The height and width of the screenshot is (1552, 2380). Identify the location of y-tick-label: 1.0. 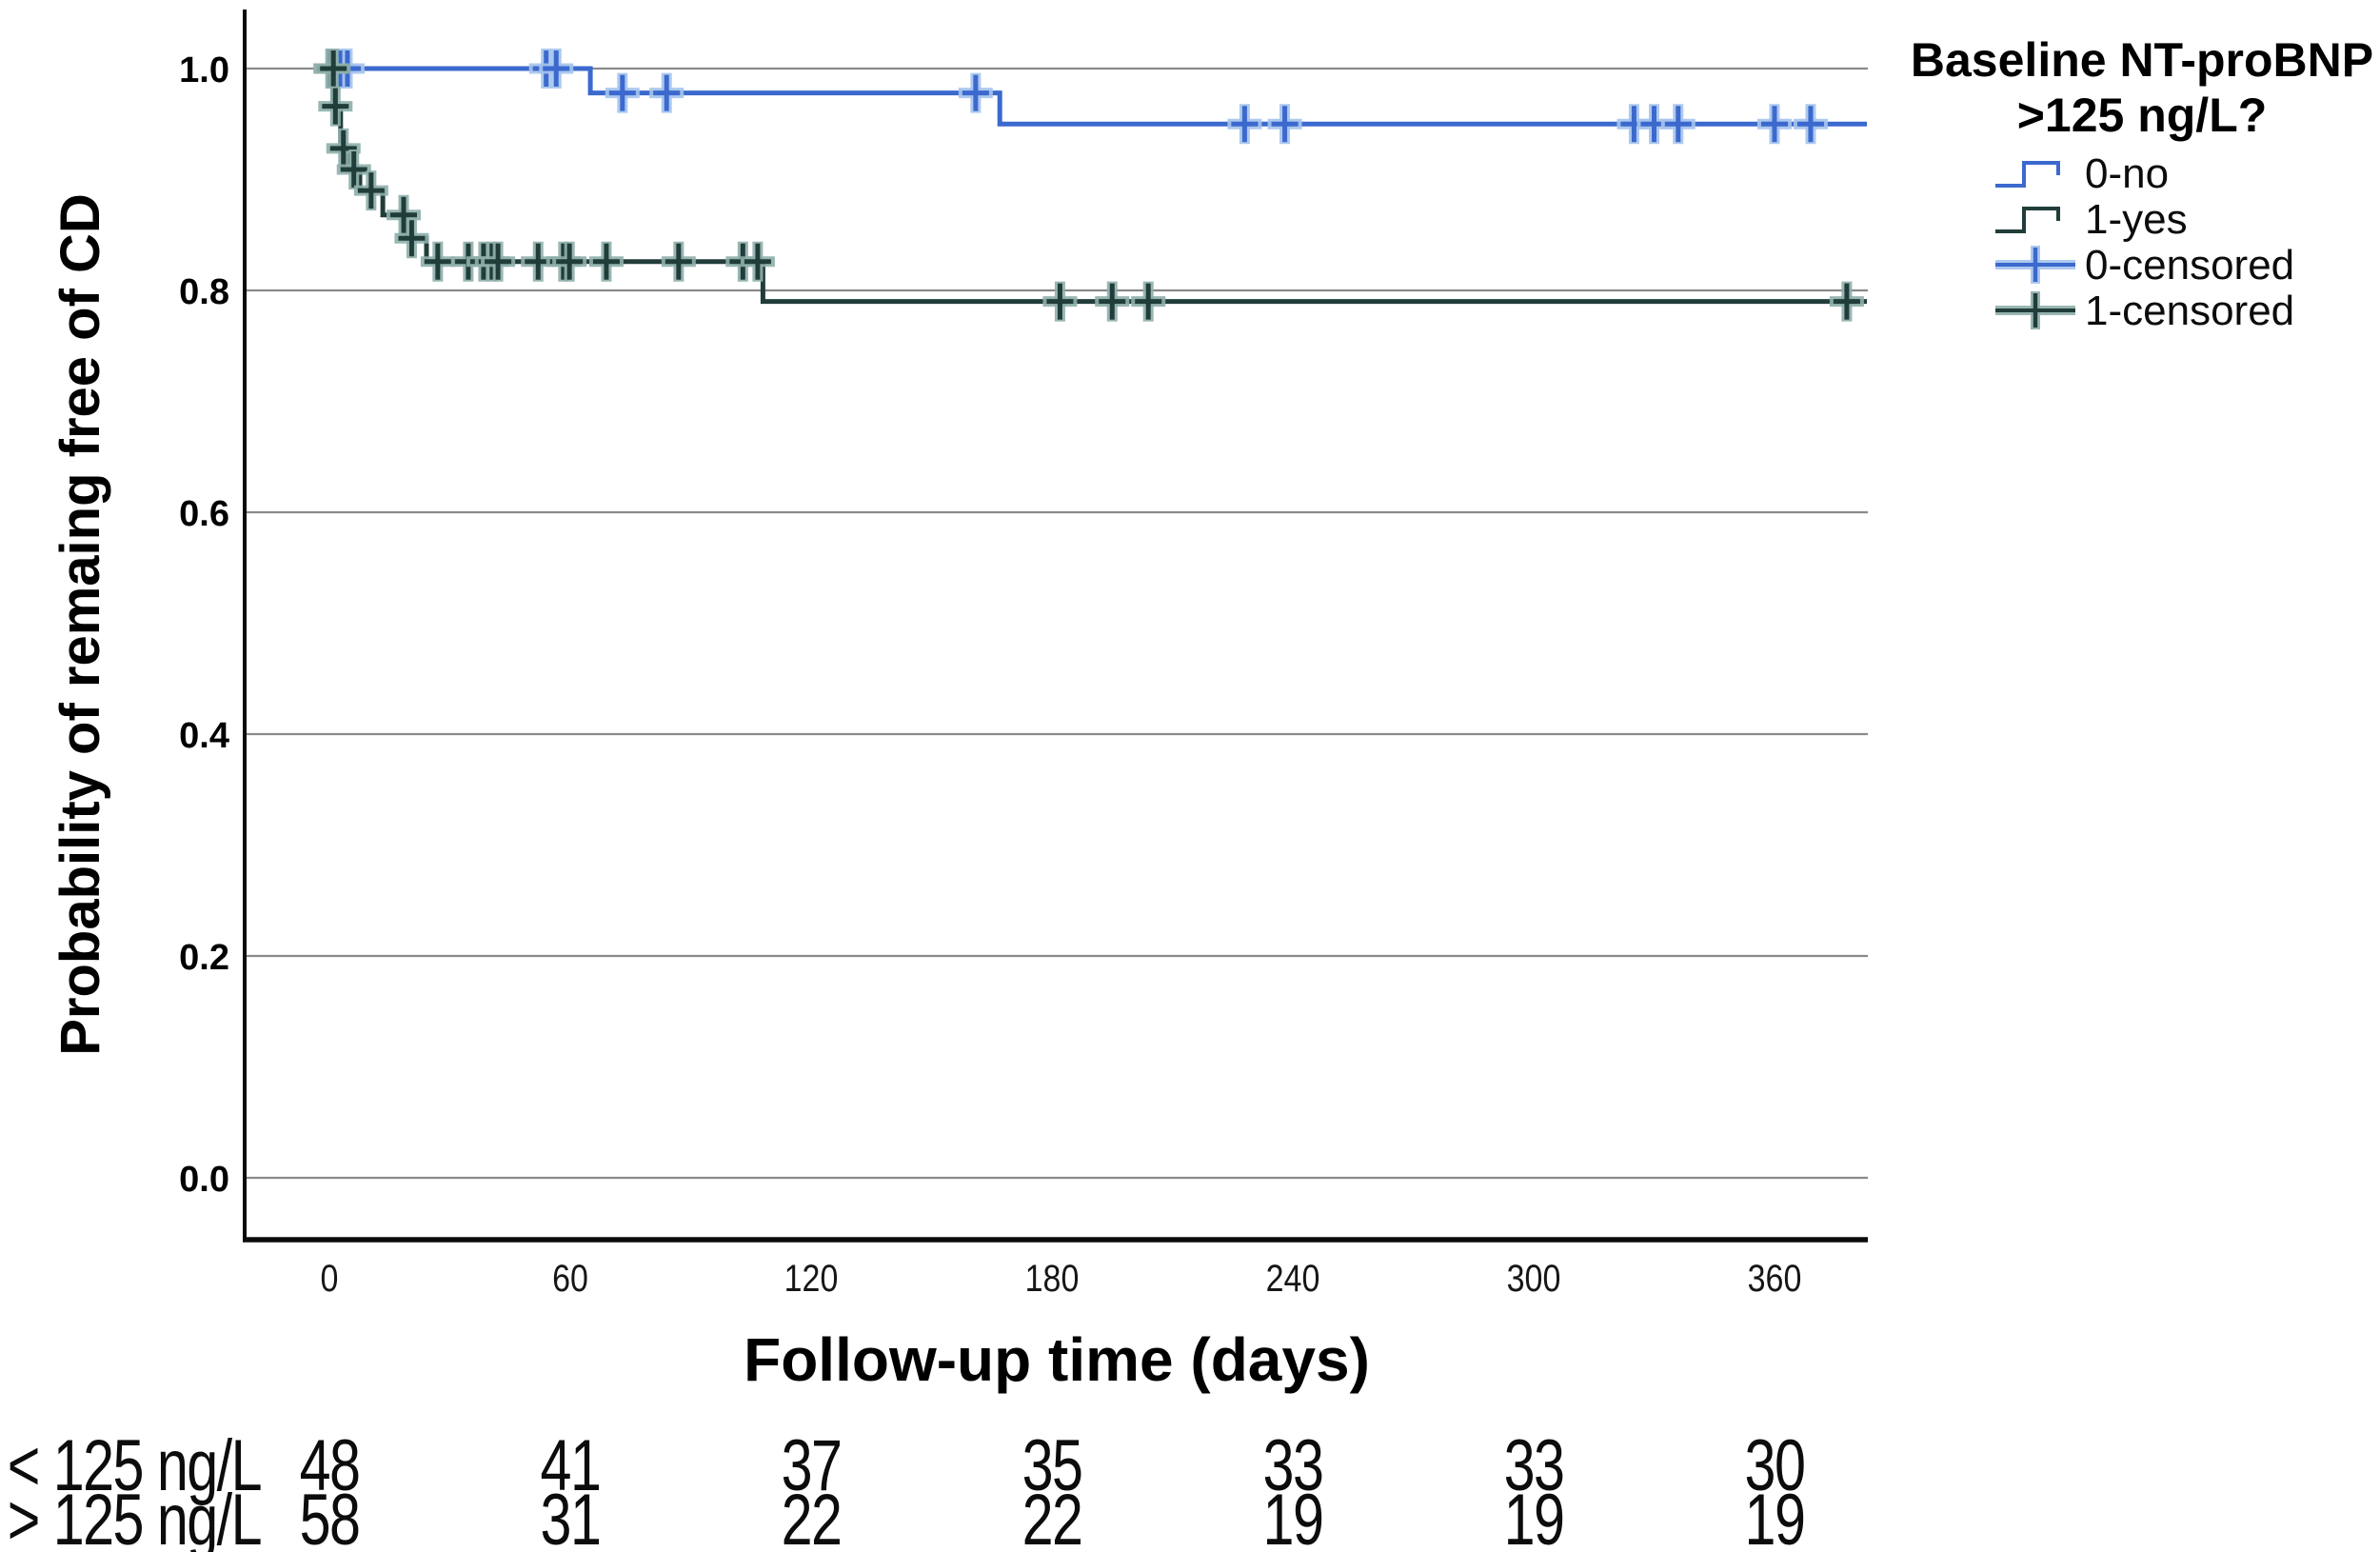
(204, 70).